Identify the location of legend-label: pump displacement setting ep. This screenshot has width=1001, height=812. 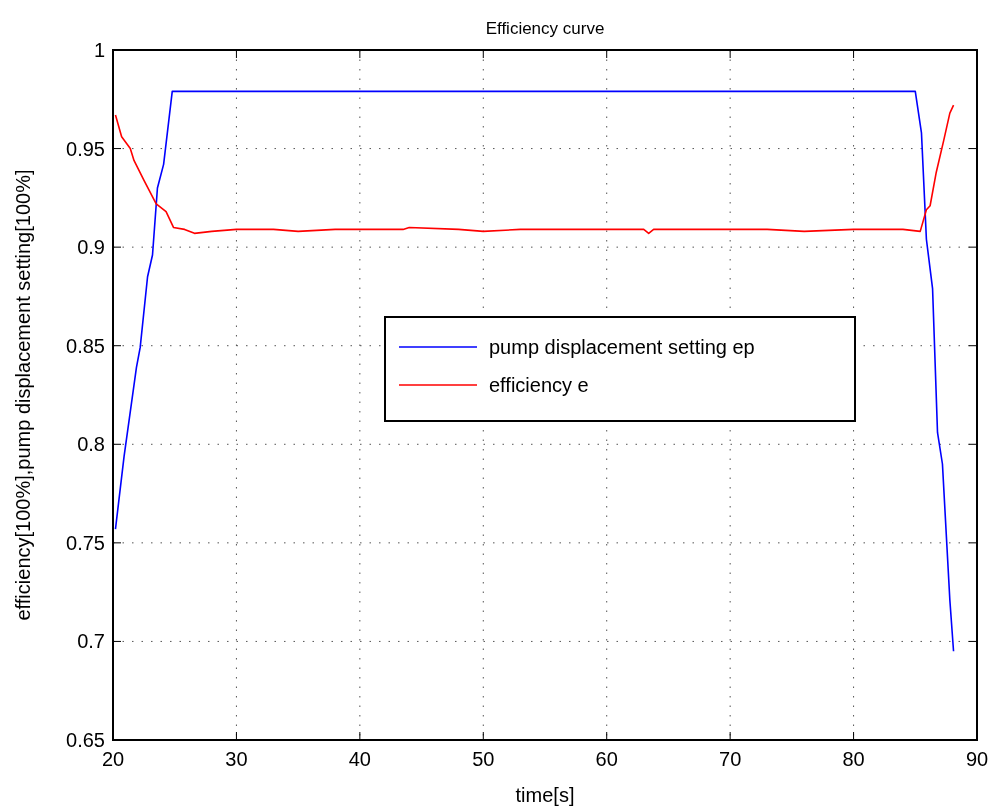
(622, 347).